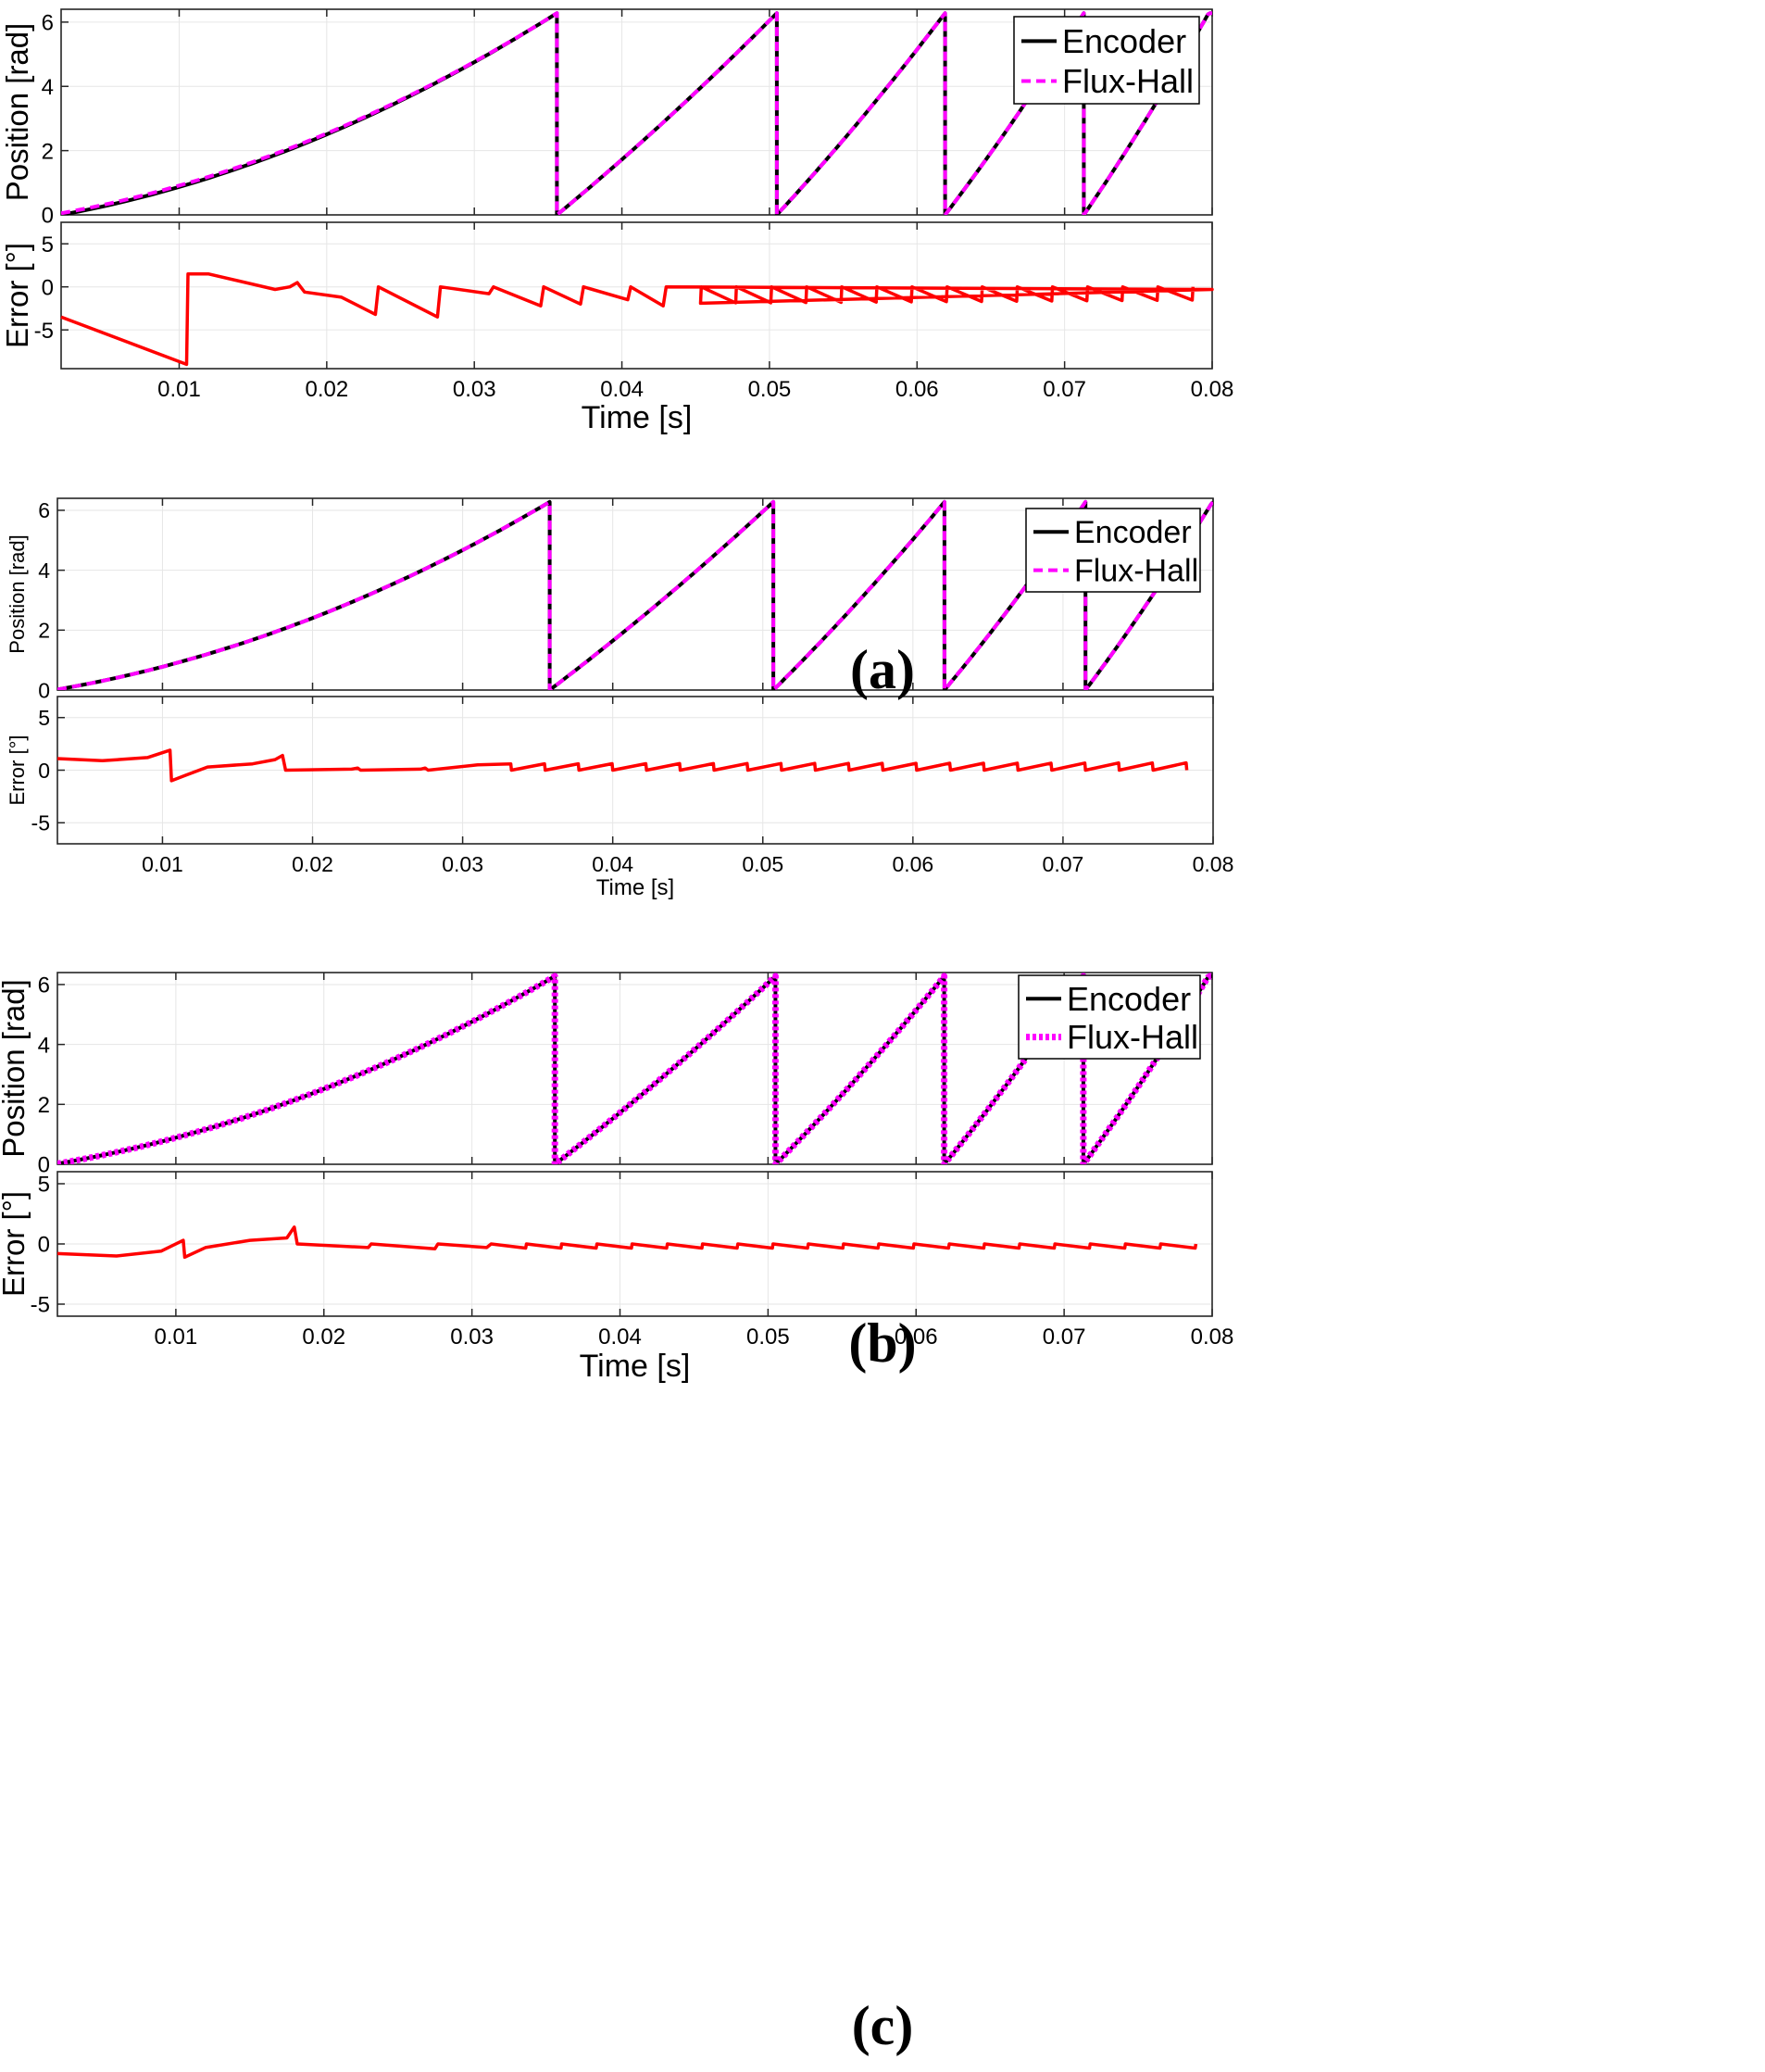  Describe the element at coordinates (48, 151) in the screenshot. I see `panel-a-position-ytick-label-1: 2` at that location.